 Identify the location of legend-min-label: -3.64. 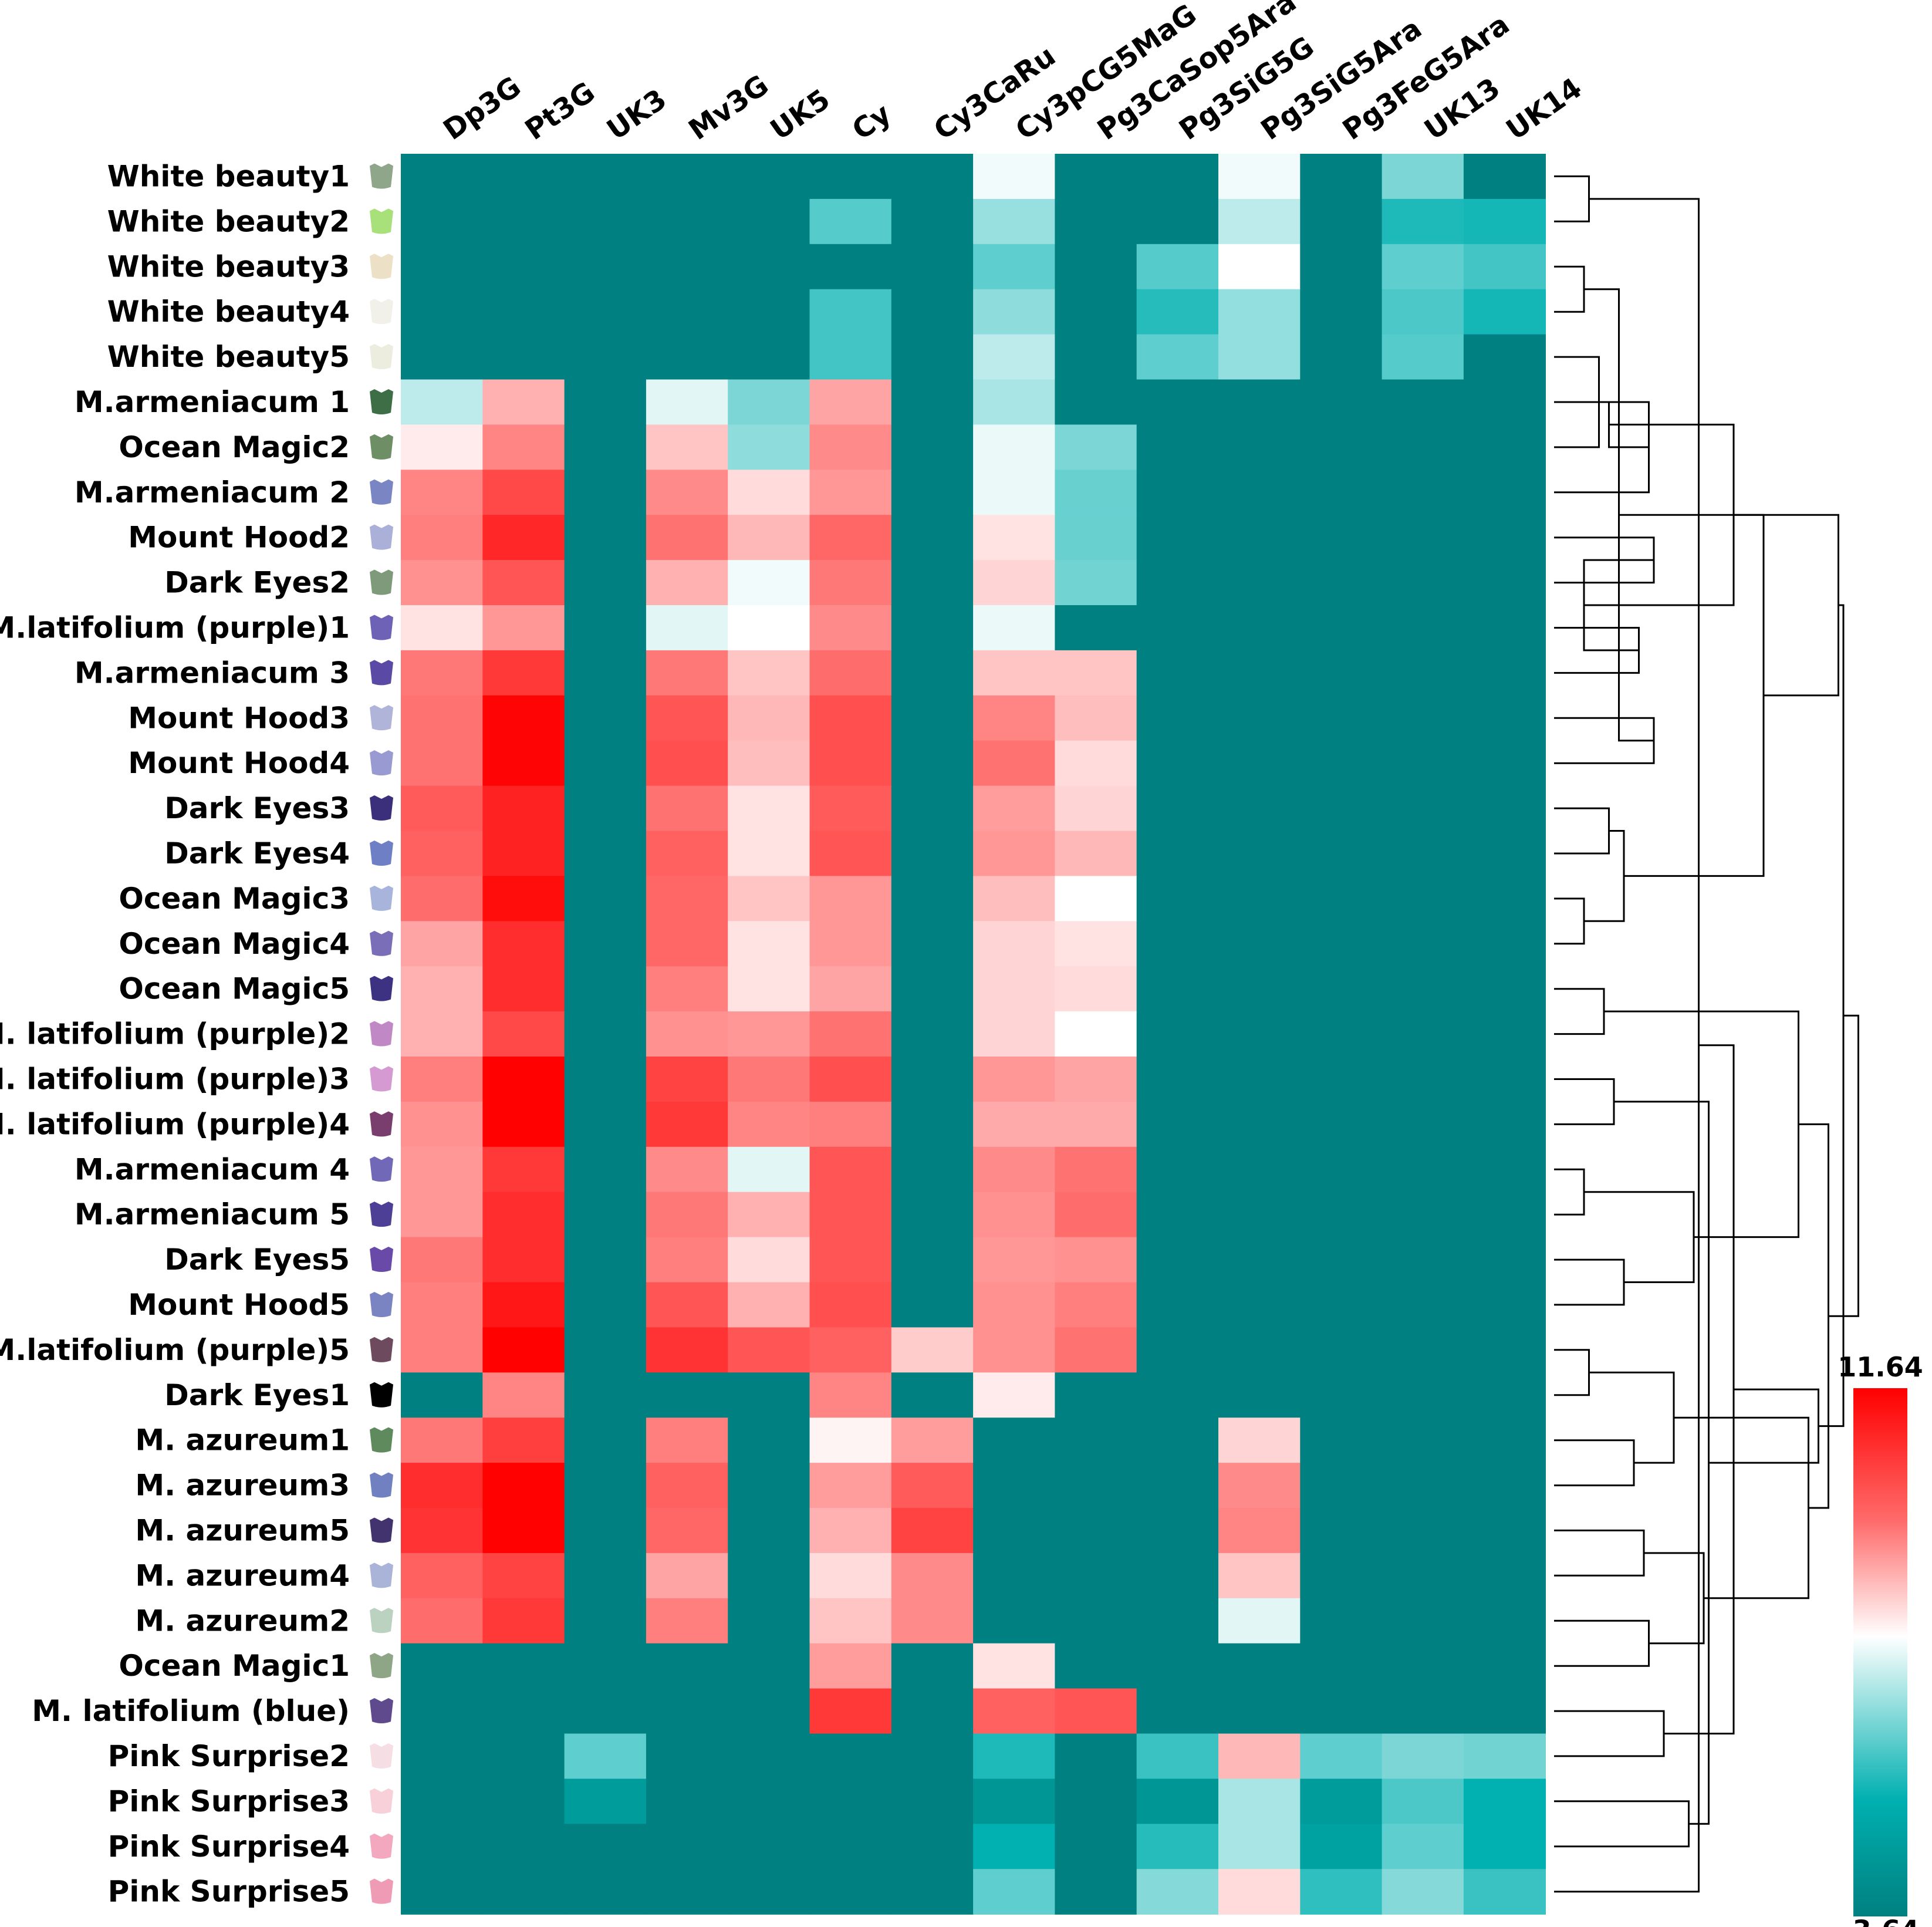
(1881, 1920).